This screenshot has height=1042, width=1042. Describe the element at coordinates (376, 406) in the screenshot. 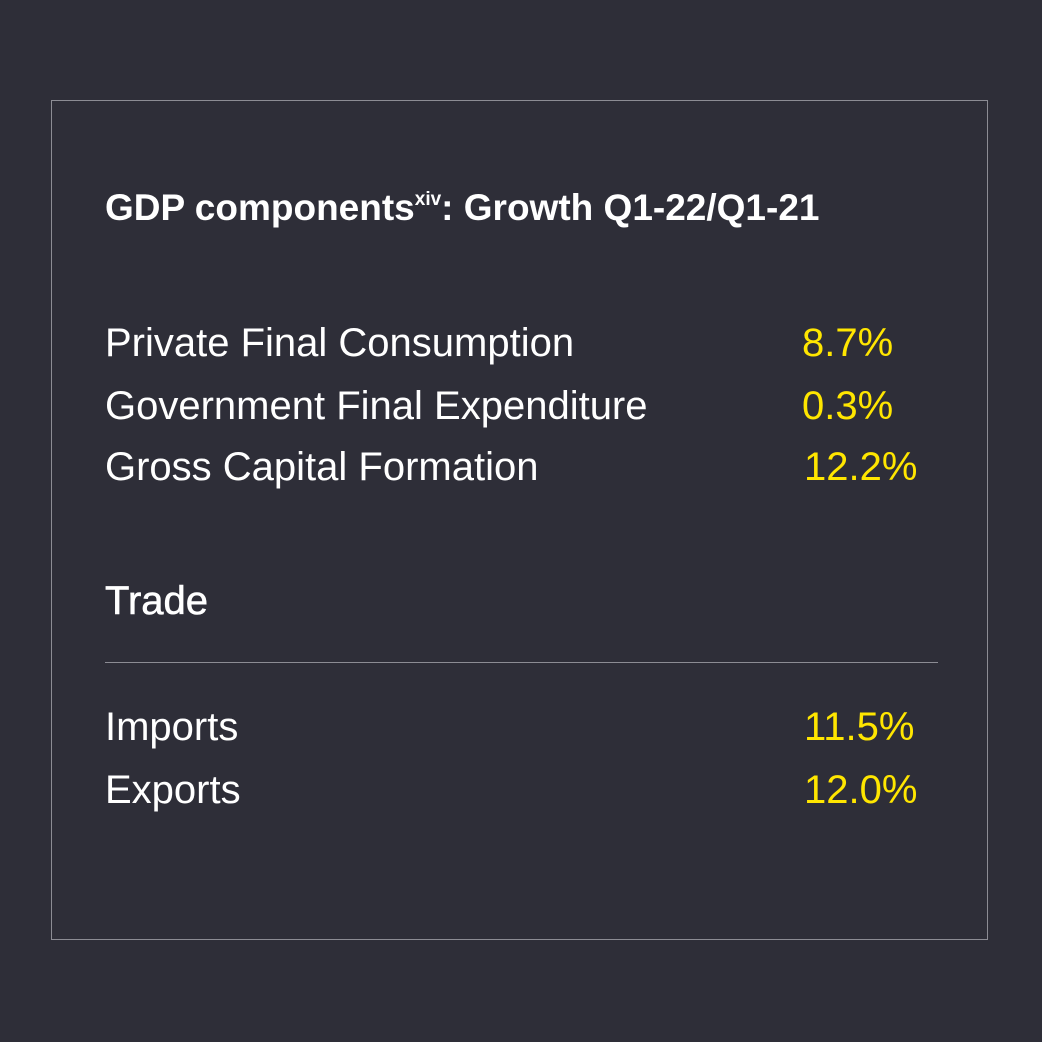

I see `component-label: Government Final Expenditure` at that location.